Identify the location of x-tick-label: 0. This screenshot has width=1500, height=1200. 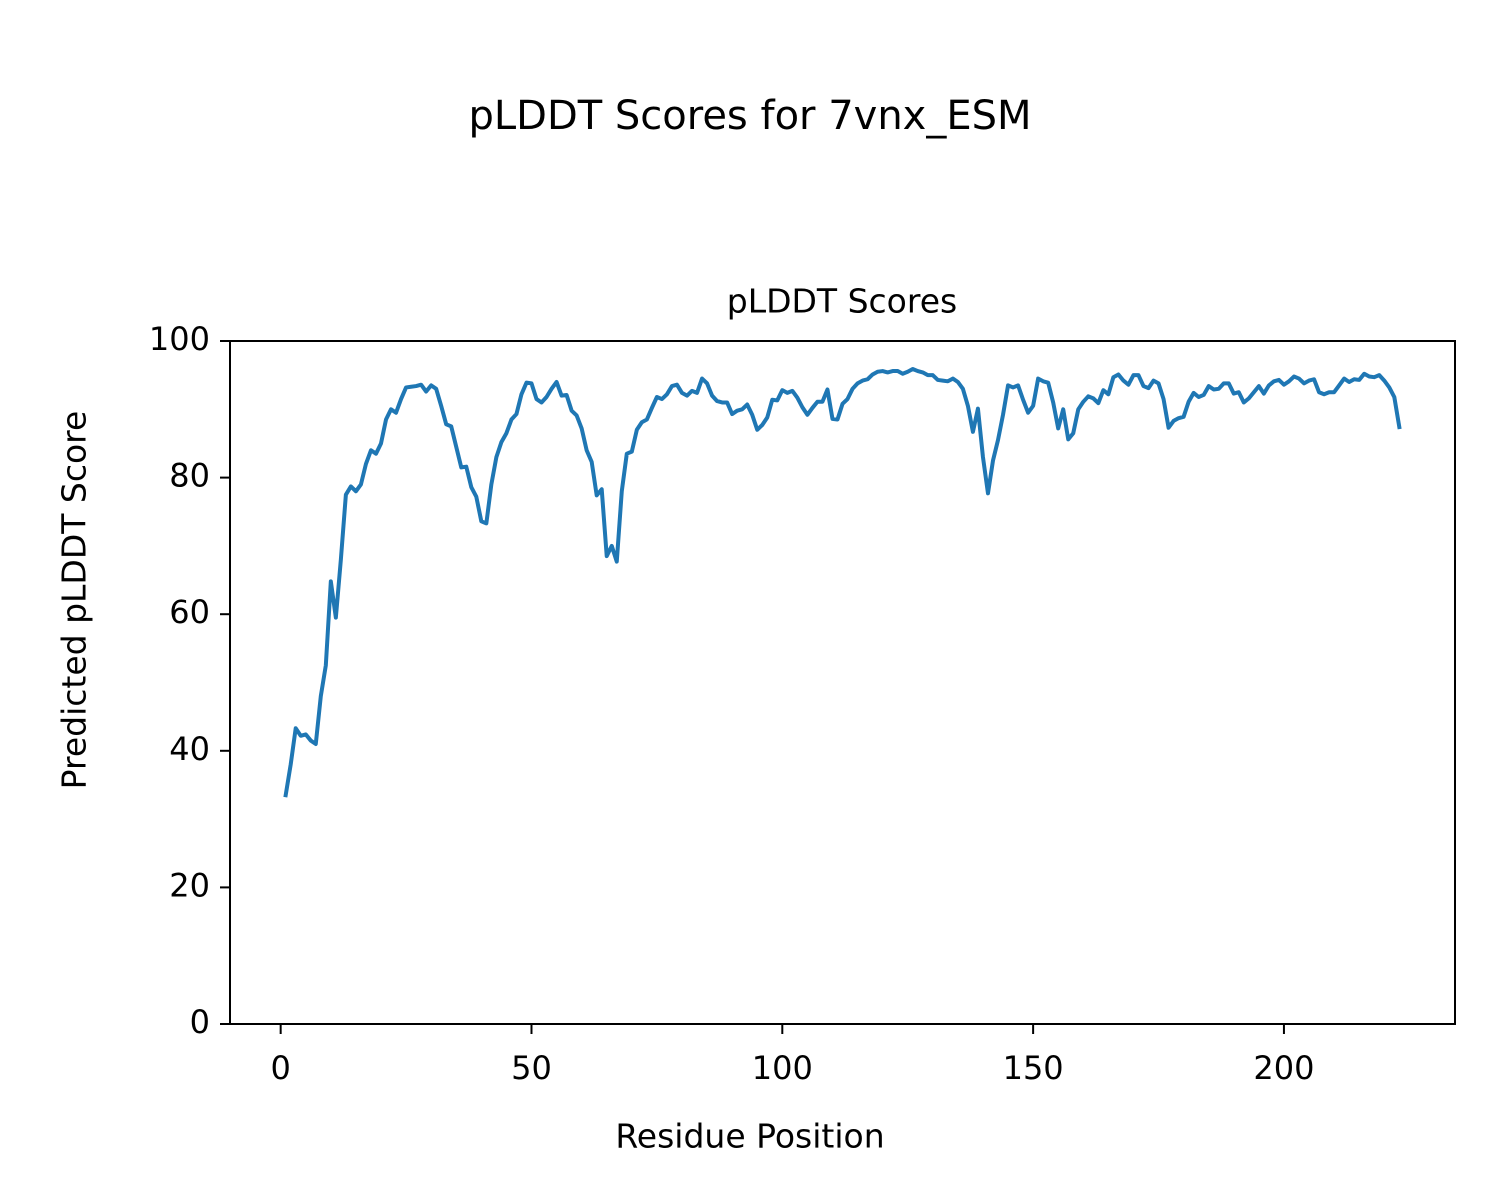
(280, 1068).